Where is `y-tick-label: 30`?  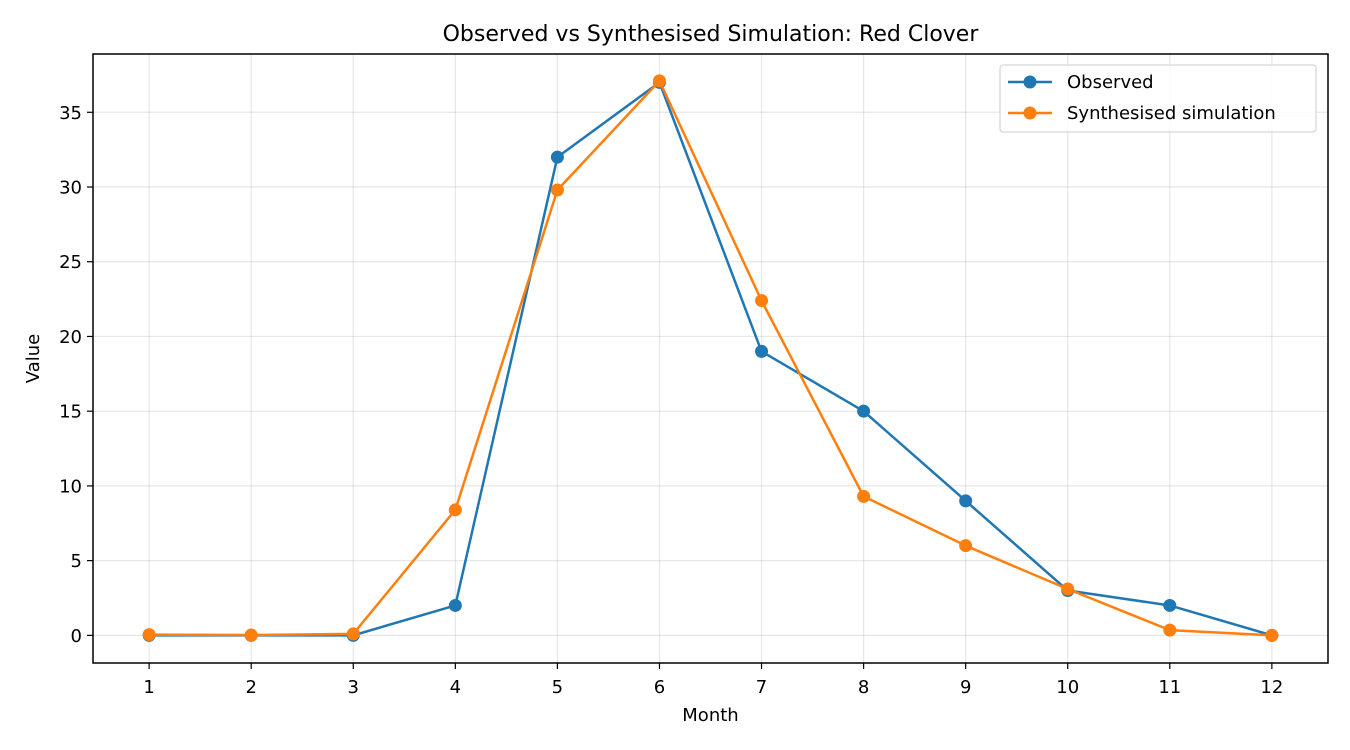 y-tick-label: 30 is located at coordinates (70, 188).